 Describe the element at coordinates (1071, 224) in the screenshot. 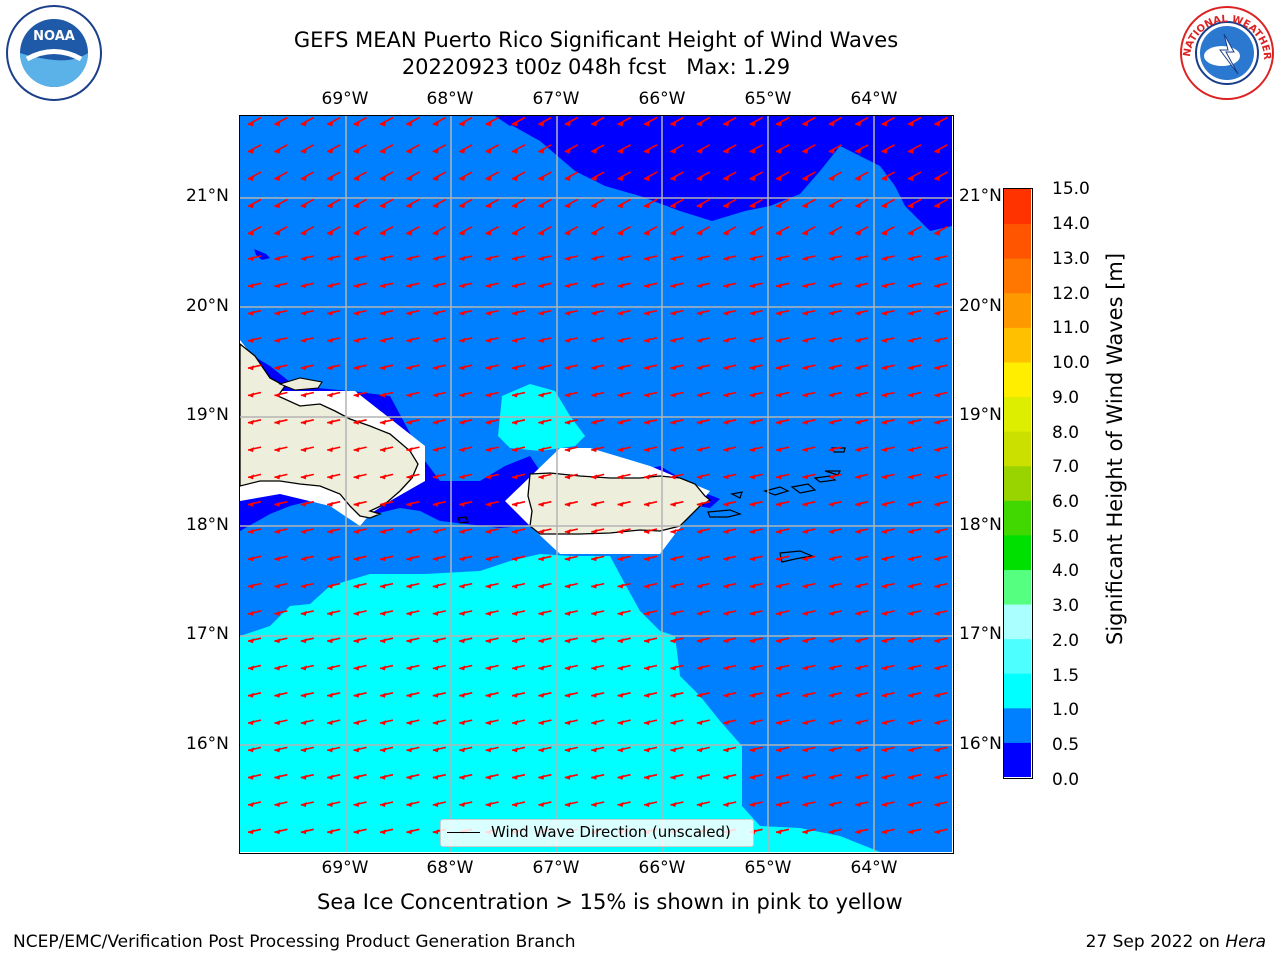

I see `colorbar-tick: 14.0` at that location.